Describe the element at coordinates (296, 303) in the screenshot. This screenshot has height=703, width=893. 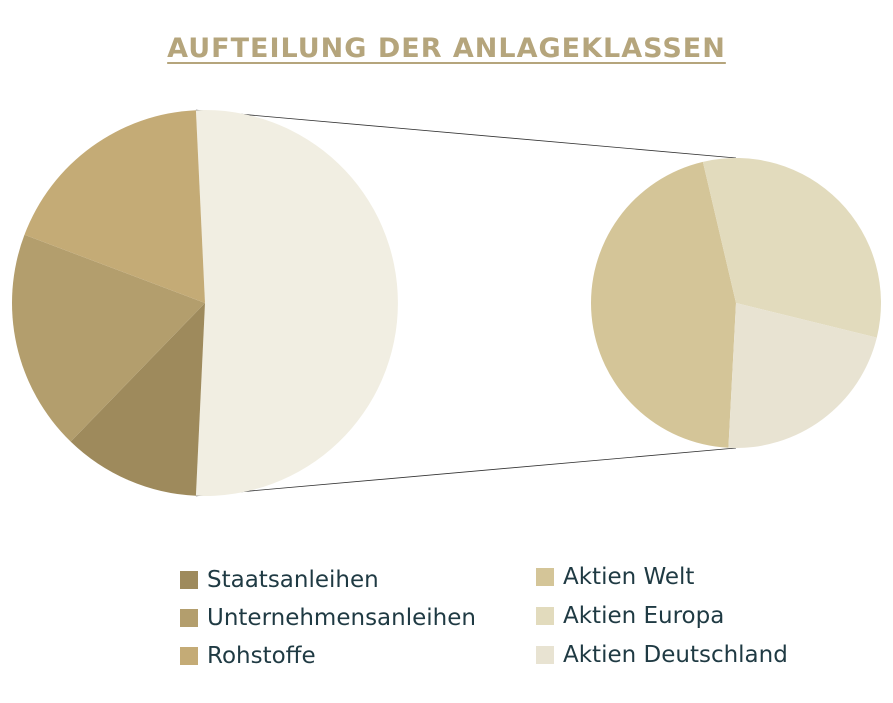
I see `pie-slice-aktien` at that location.